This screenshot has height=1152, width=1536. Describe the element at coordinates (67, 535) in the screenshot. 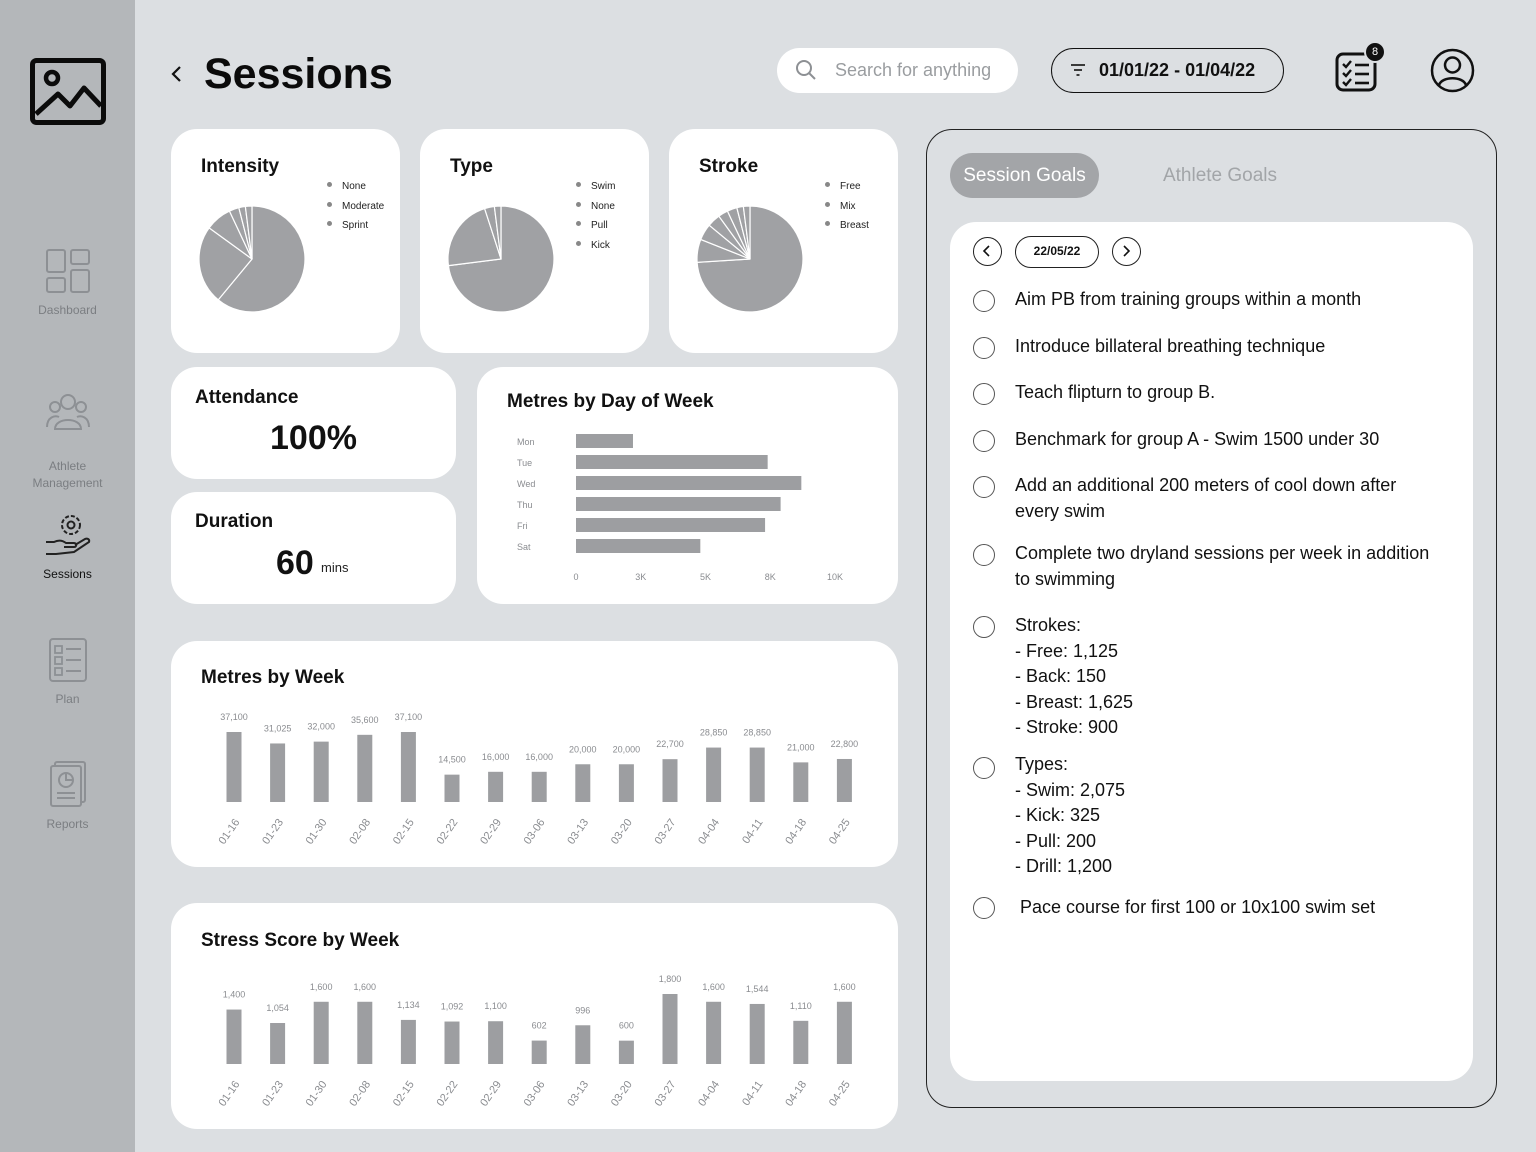

I see `sessions-icon` at that location.